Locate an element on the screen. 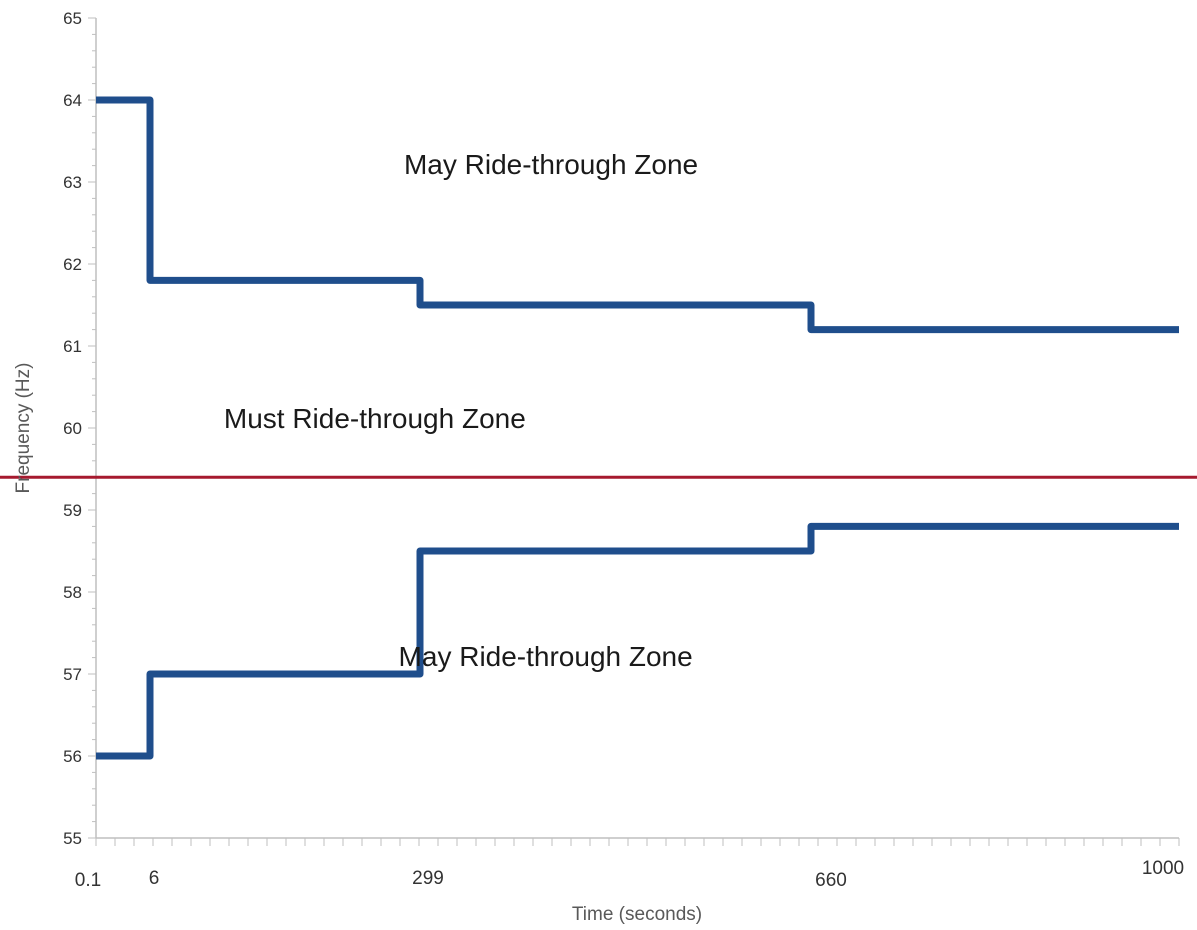 This screenshot has width=1197, height=930. y-tick-label: 60 is located at coordinates (72, 428).